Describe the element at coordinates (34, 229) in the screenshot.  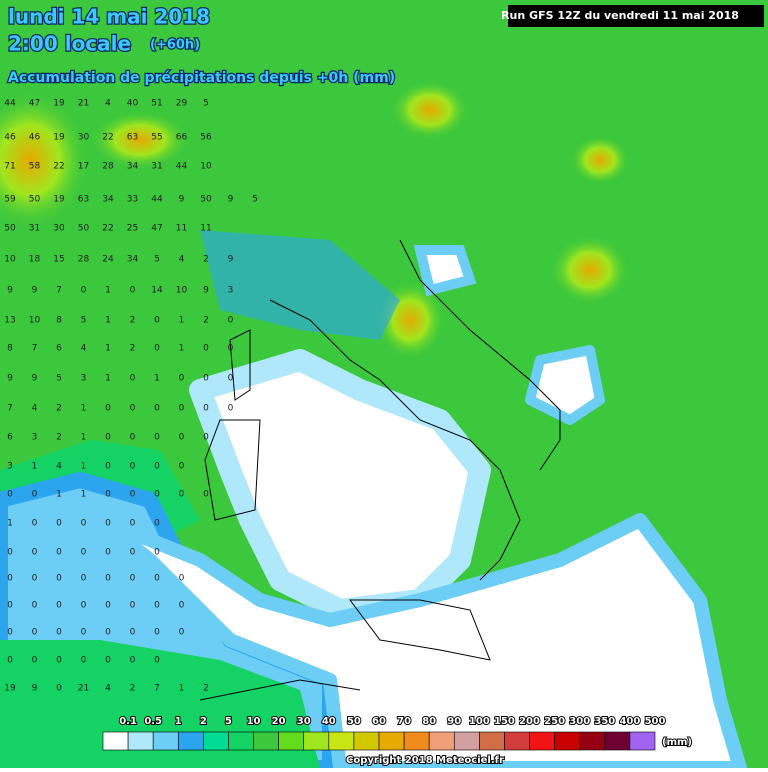
I see `grid-value: 31` at that location.